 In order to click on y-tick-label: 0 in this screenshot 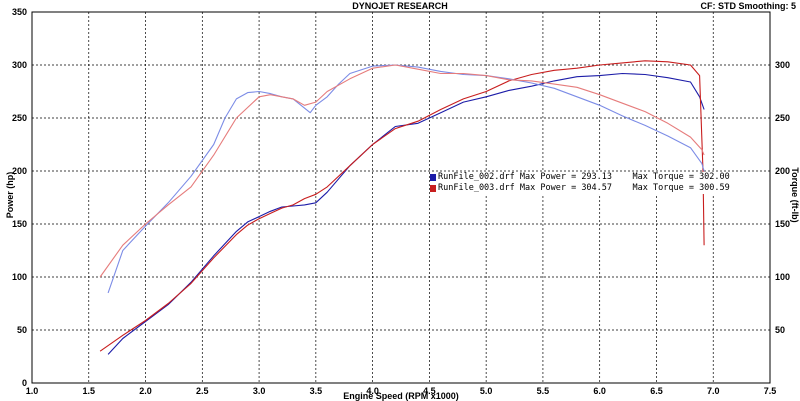, I will do `click(24, 383)`.